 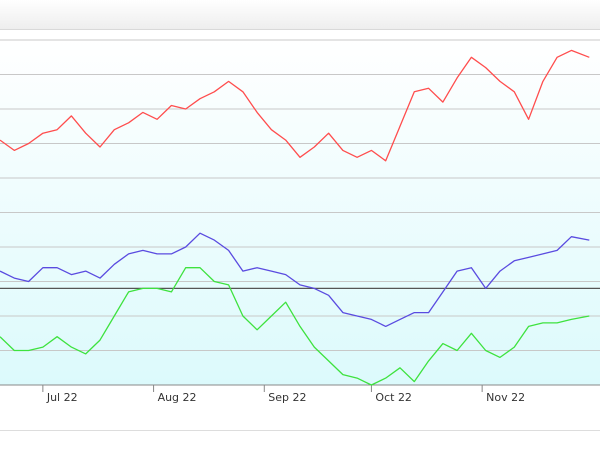 I want to click on x-axis-ticks: Jul 22 Aug 22 Sep 22 Oct 22 Nov 22, so click(x=283, y=394).